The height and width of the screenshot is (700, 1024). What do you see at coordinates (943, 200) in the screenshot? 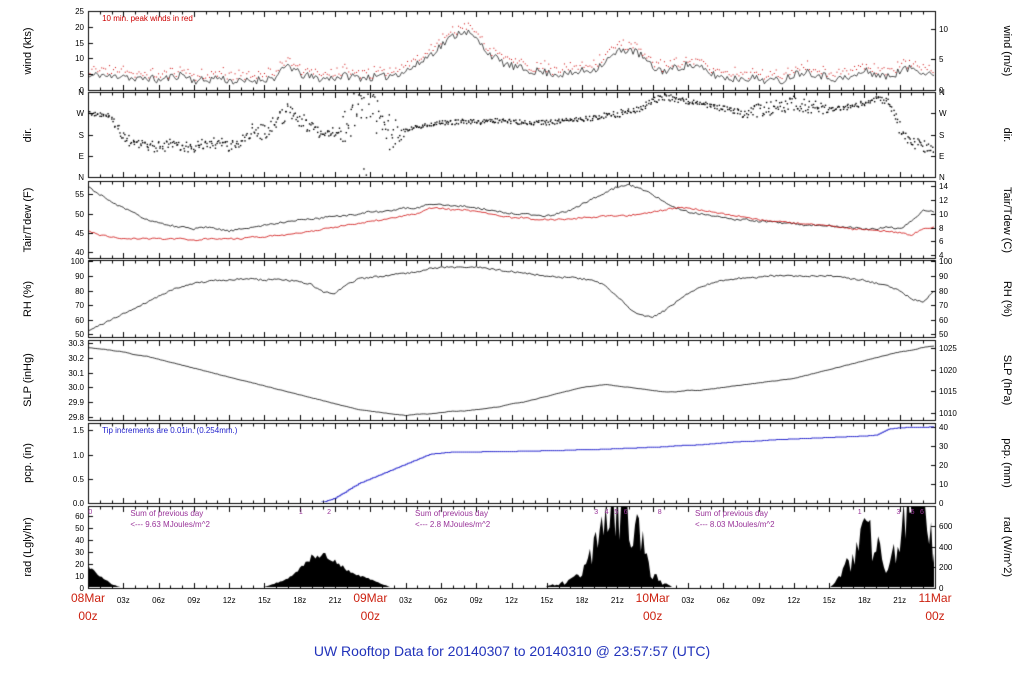
I see `y-tick-label-right: 12` at bounding box center [943, 200].